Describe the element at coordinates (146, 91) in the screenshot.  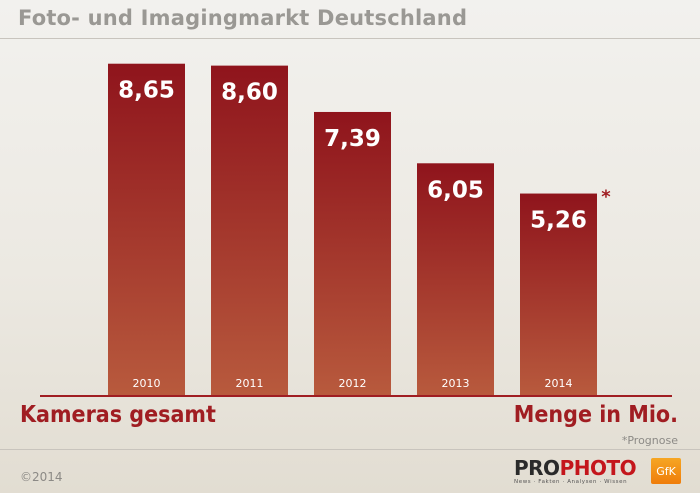
I see `value-label-2010: 8,65` at that location.